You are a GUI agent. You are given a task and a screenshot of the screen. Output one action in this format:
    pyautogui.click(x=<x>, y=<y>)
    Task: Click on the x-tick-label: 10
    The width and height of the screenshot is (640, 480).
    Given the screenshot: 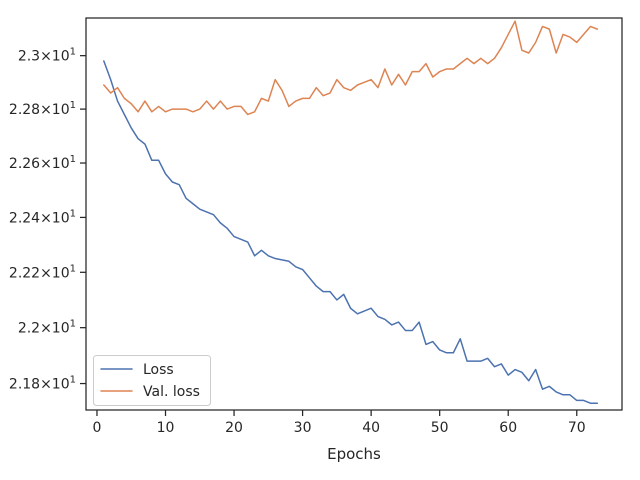 What is the action you would take?
    pyautogui.click(x=166, y=428)
    